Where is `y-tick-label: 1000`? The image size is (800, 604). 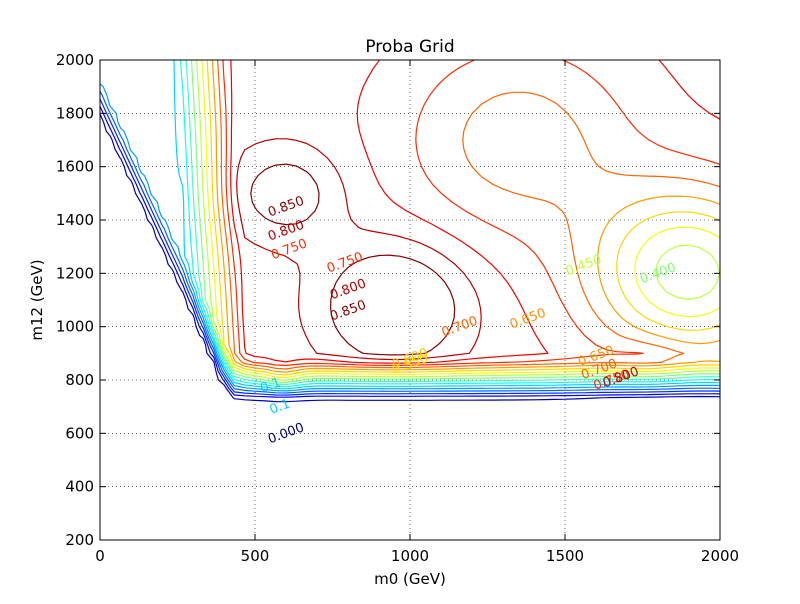
y-tick-label: 1000 is located at coordinates (75, 327).